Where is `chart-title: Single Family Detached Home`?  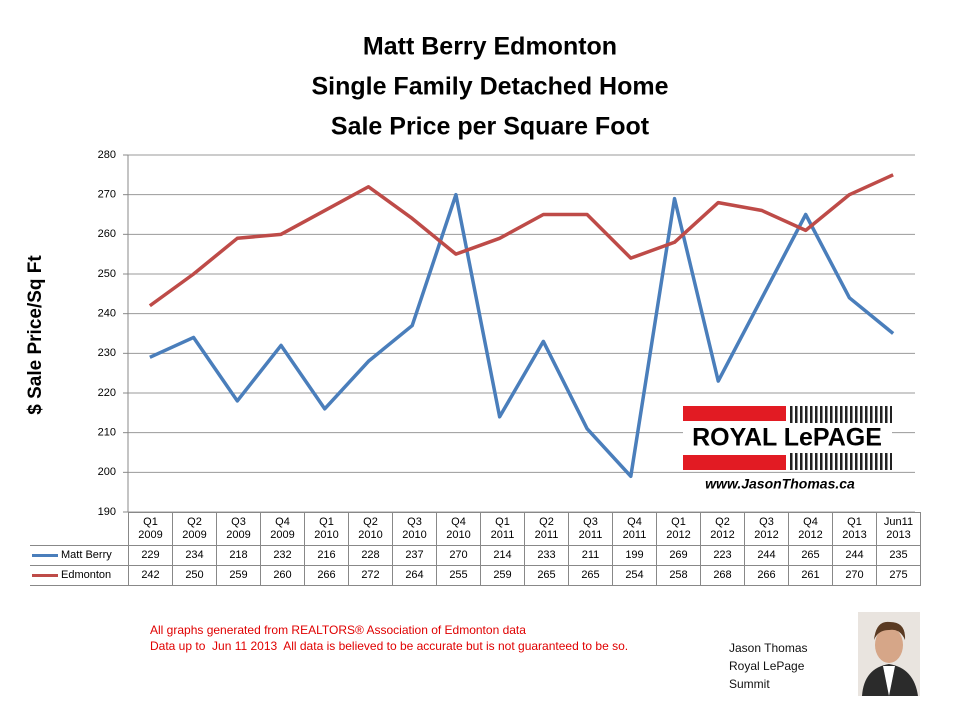 chart-title: Single Family Detached Home is located at coordinates (489, 87).